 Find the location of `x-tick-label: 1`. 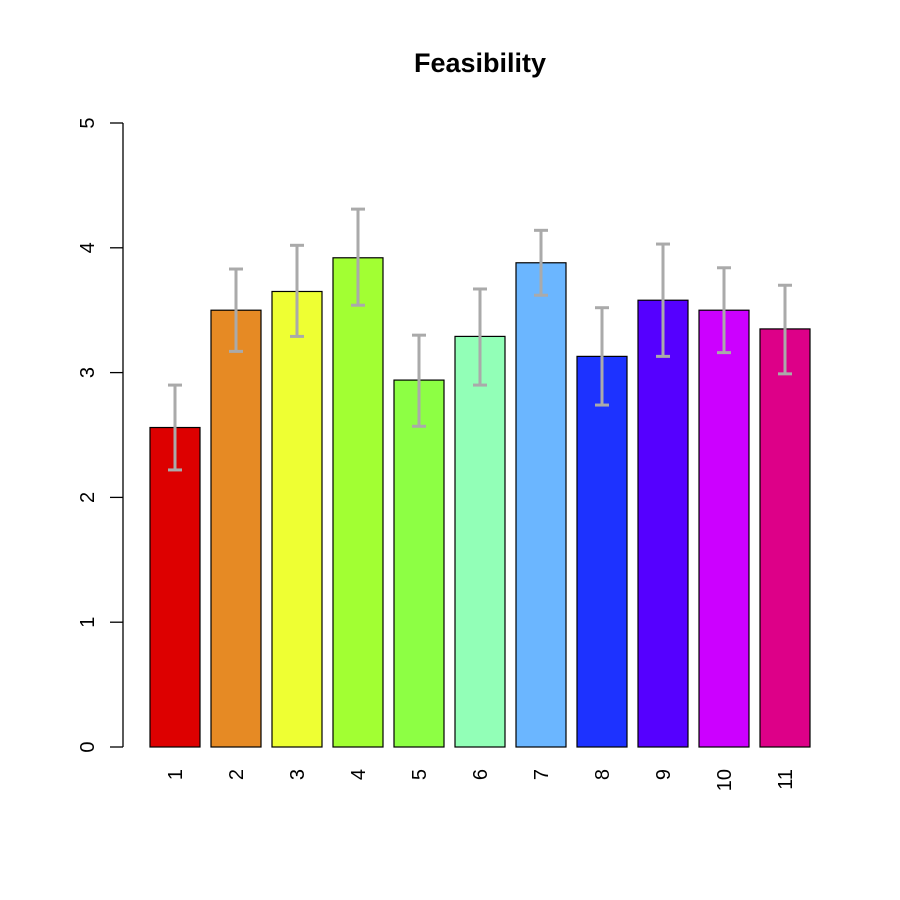

x-tick-label: 1 is located at coordinates (176, 774).